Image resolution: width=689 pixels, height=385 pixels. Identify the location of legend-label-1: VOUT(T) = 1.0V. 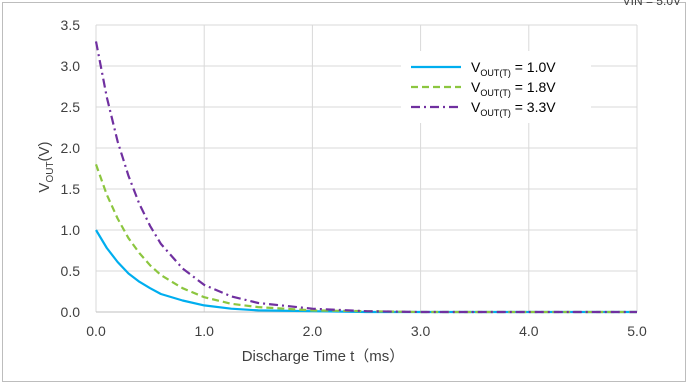
(513, 68).